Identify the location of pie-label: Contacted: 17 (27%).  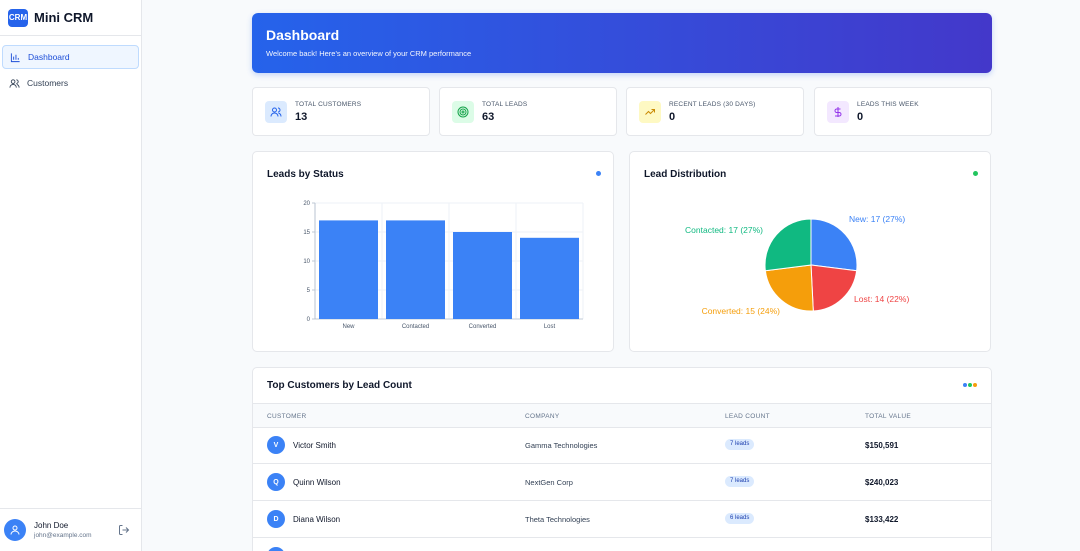
(724, 230).